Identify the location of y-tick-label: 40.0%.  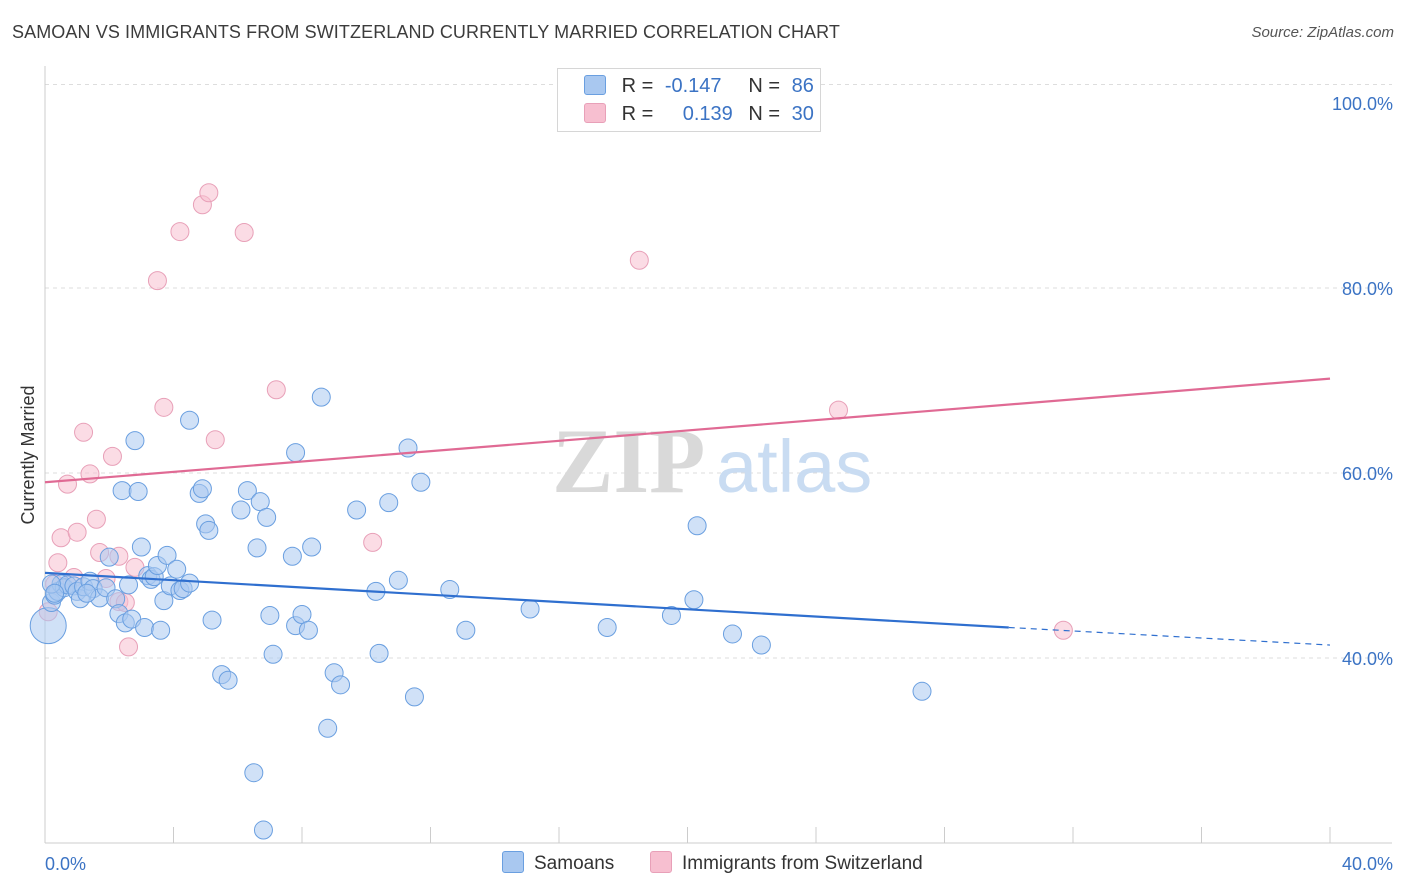
(1367, 659).